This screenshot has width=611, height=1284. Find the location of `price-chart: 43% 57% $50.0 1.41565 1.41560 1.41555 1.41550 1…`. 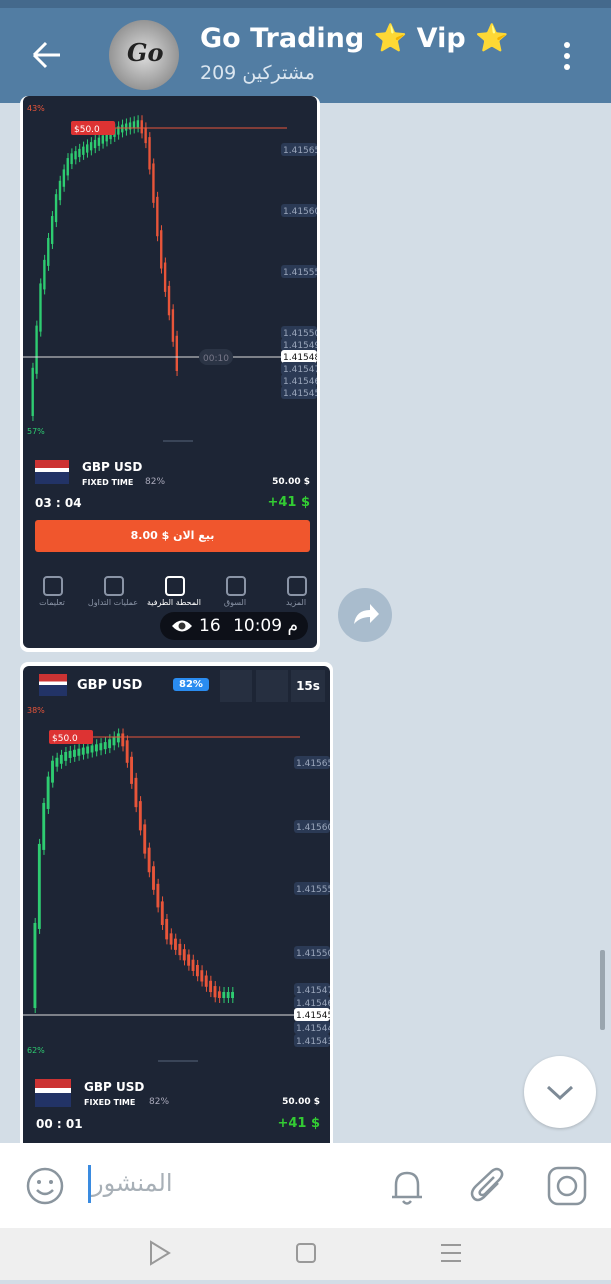

price-chart: 43% 57% $50.0 1.41565 1.41560 1.41555 1.41550 1… is located at coordinates (170, 270).